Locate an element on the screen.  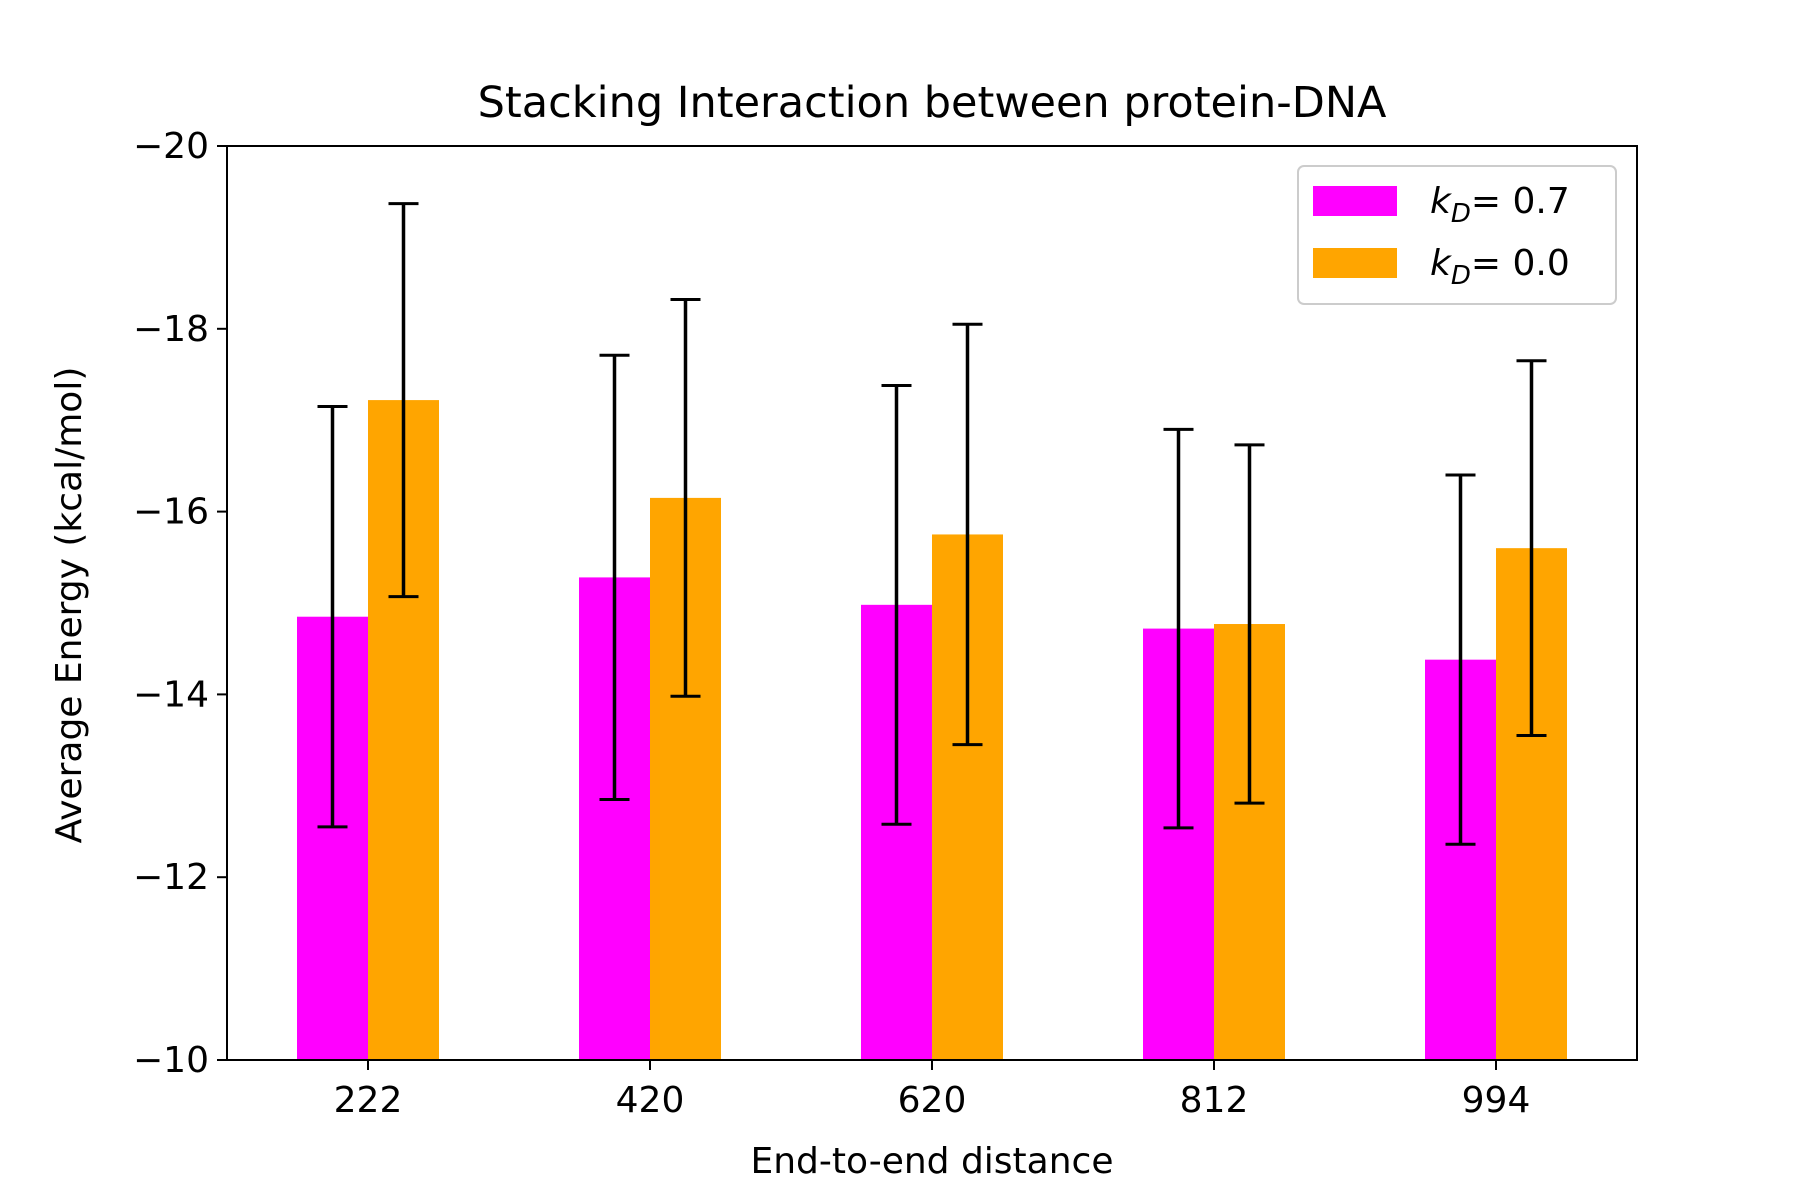
x-tick-label: 994 is located at coordinates (1496, 1100).